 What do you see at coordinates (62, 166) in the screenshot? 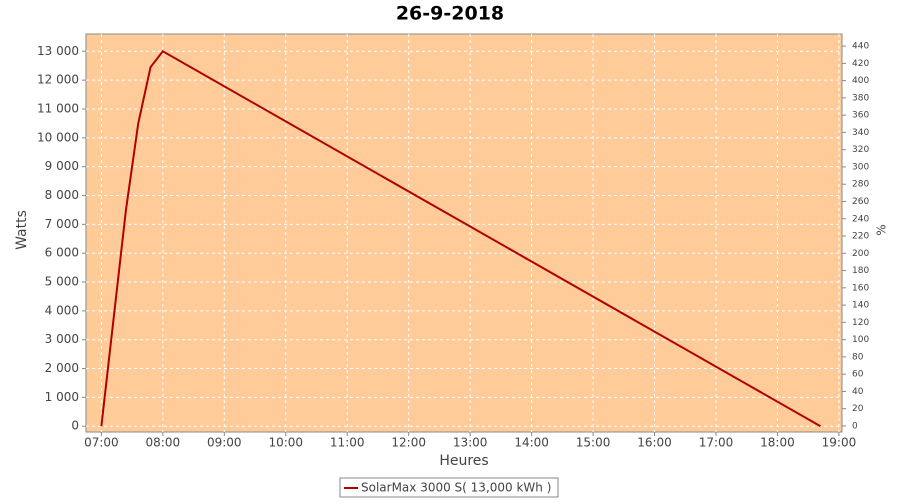
I see `y-tick-label: 9 000` at bounding box center [62, 166].